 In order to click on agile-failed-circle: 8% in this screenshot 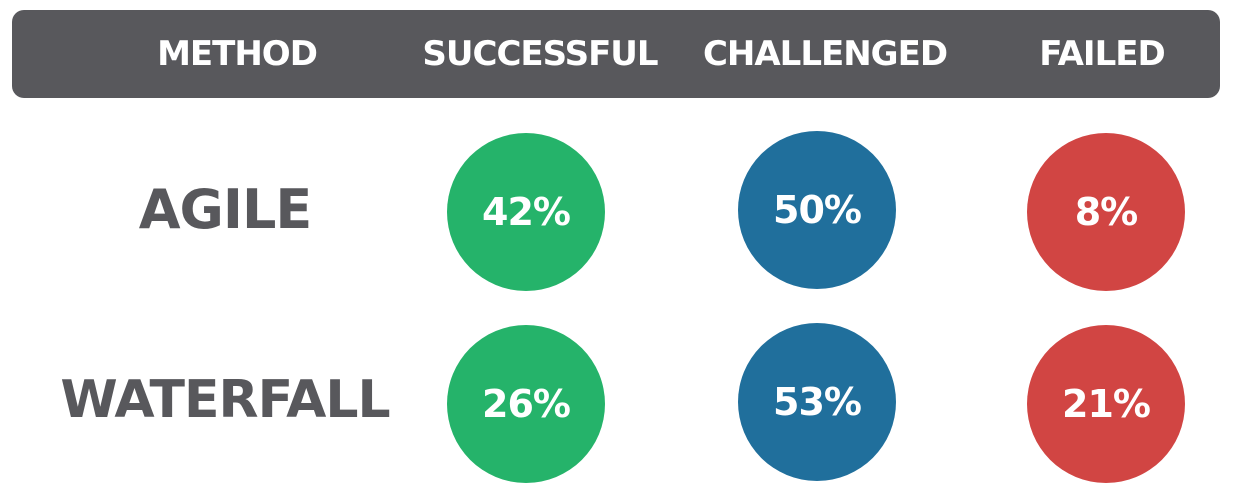, I will do `click(1106, 212)`.